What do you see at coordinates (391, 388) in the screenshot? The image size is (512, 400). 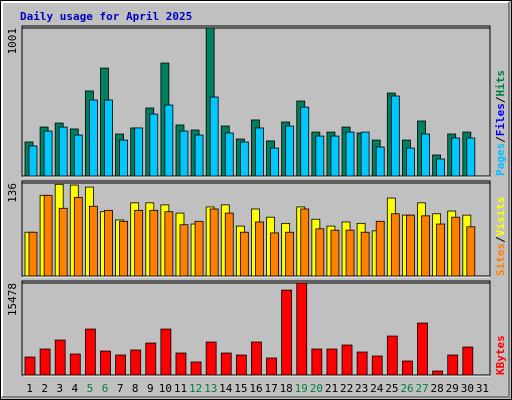 I see `x-tick-label: 25` at bounding box center [391, 388].